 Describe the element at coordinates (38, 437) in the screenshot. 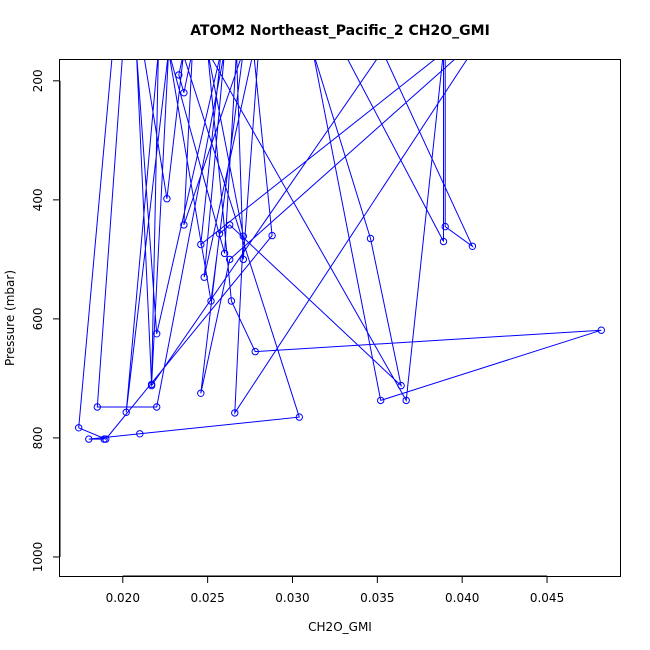

I see `y-tick-label: 800` at that location.